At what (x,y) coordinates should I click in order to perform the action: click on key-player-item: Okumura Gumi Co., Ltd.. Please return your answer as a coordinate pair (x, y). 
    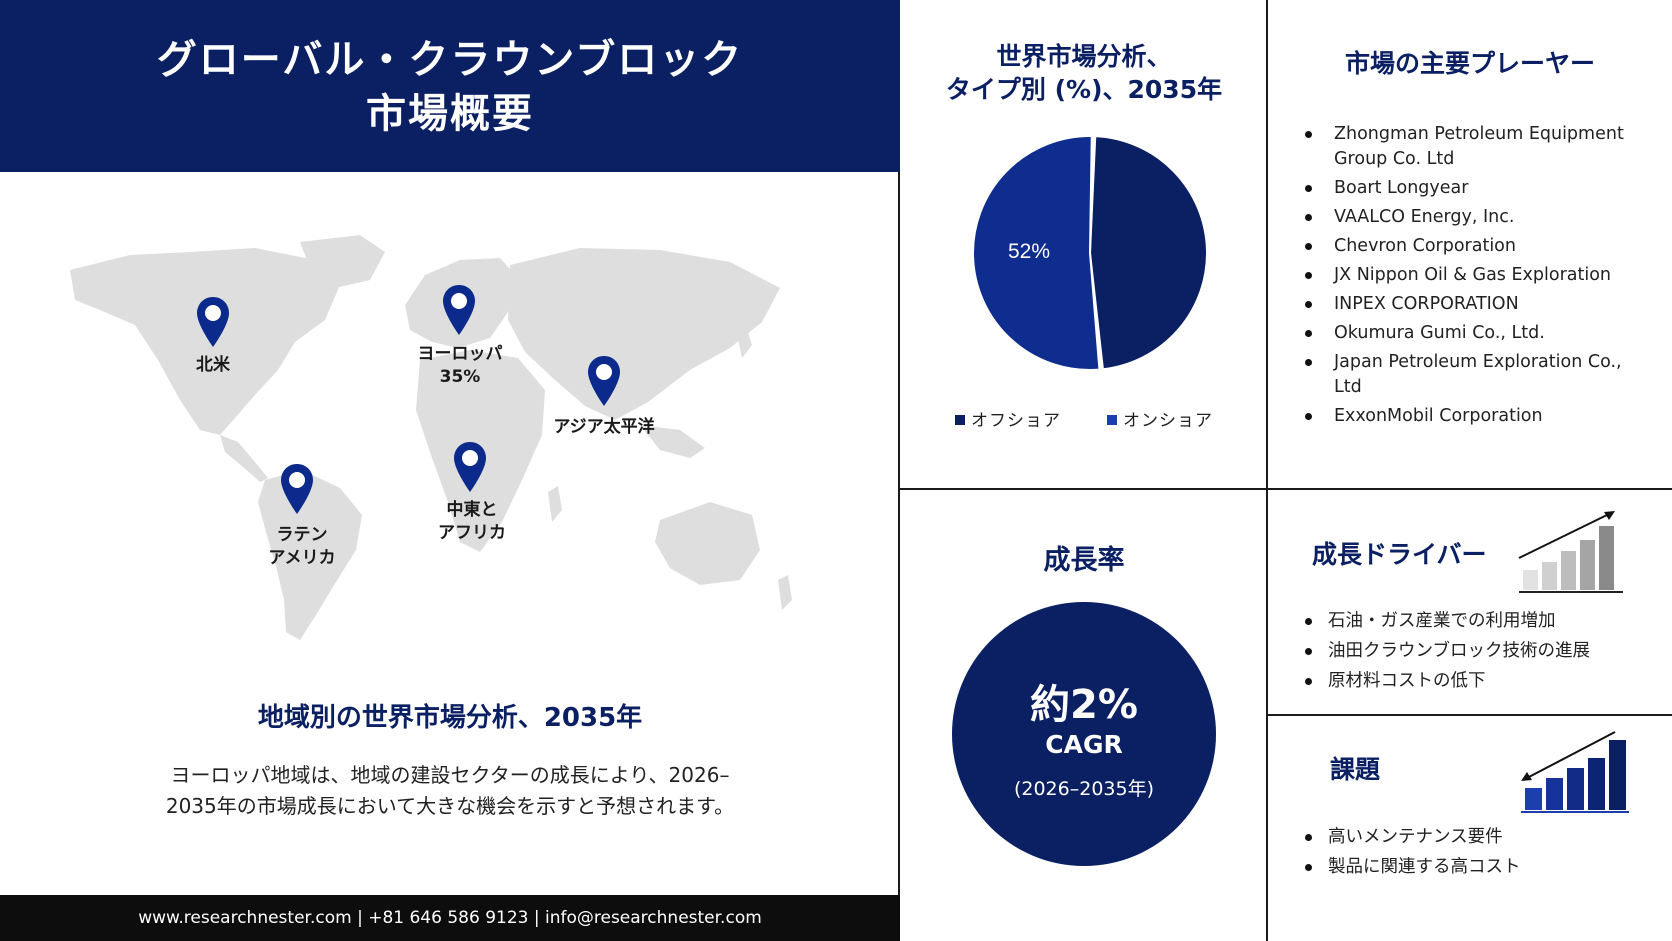
    Looking at the image, I should click on (1477, 333).